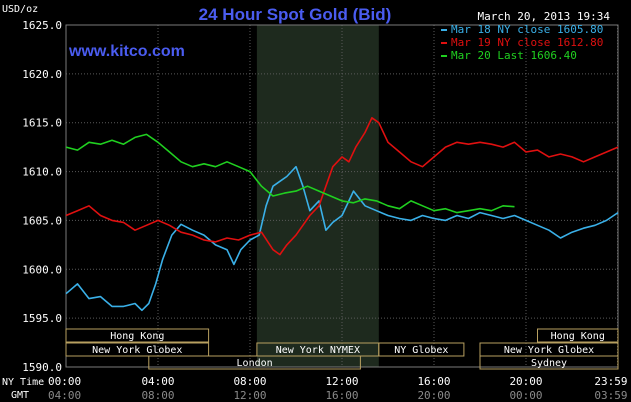 Image resolution: width=631 pixels, height=402 pixels. Describe the element at coordinates (42, 74) in the screenshot. I see `y-tick-label: 1620.0` at that location.